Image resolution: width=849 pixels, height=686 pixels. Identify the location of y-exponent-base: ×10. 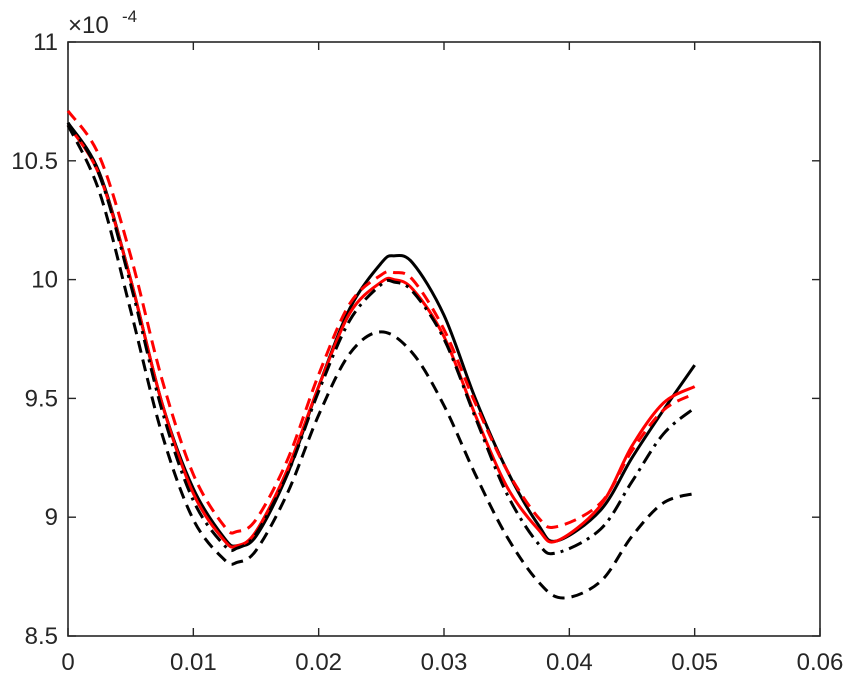
(88, 25).